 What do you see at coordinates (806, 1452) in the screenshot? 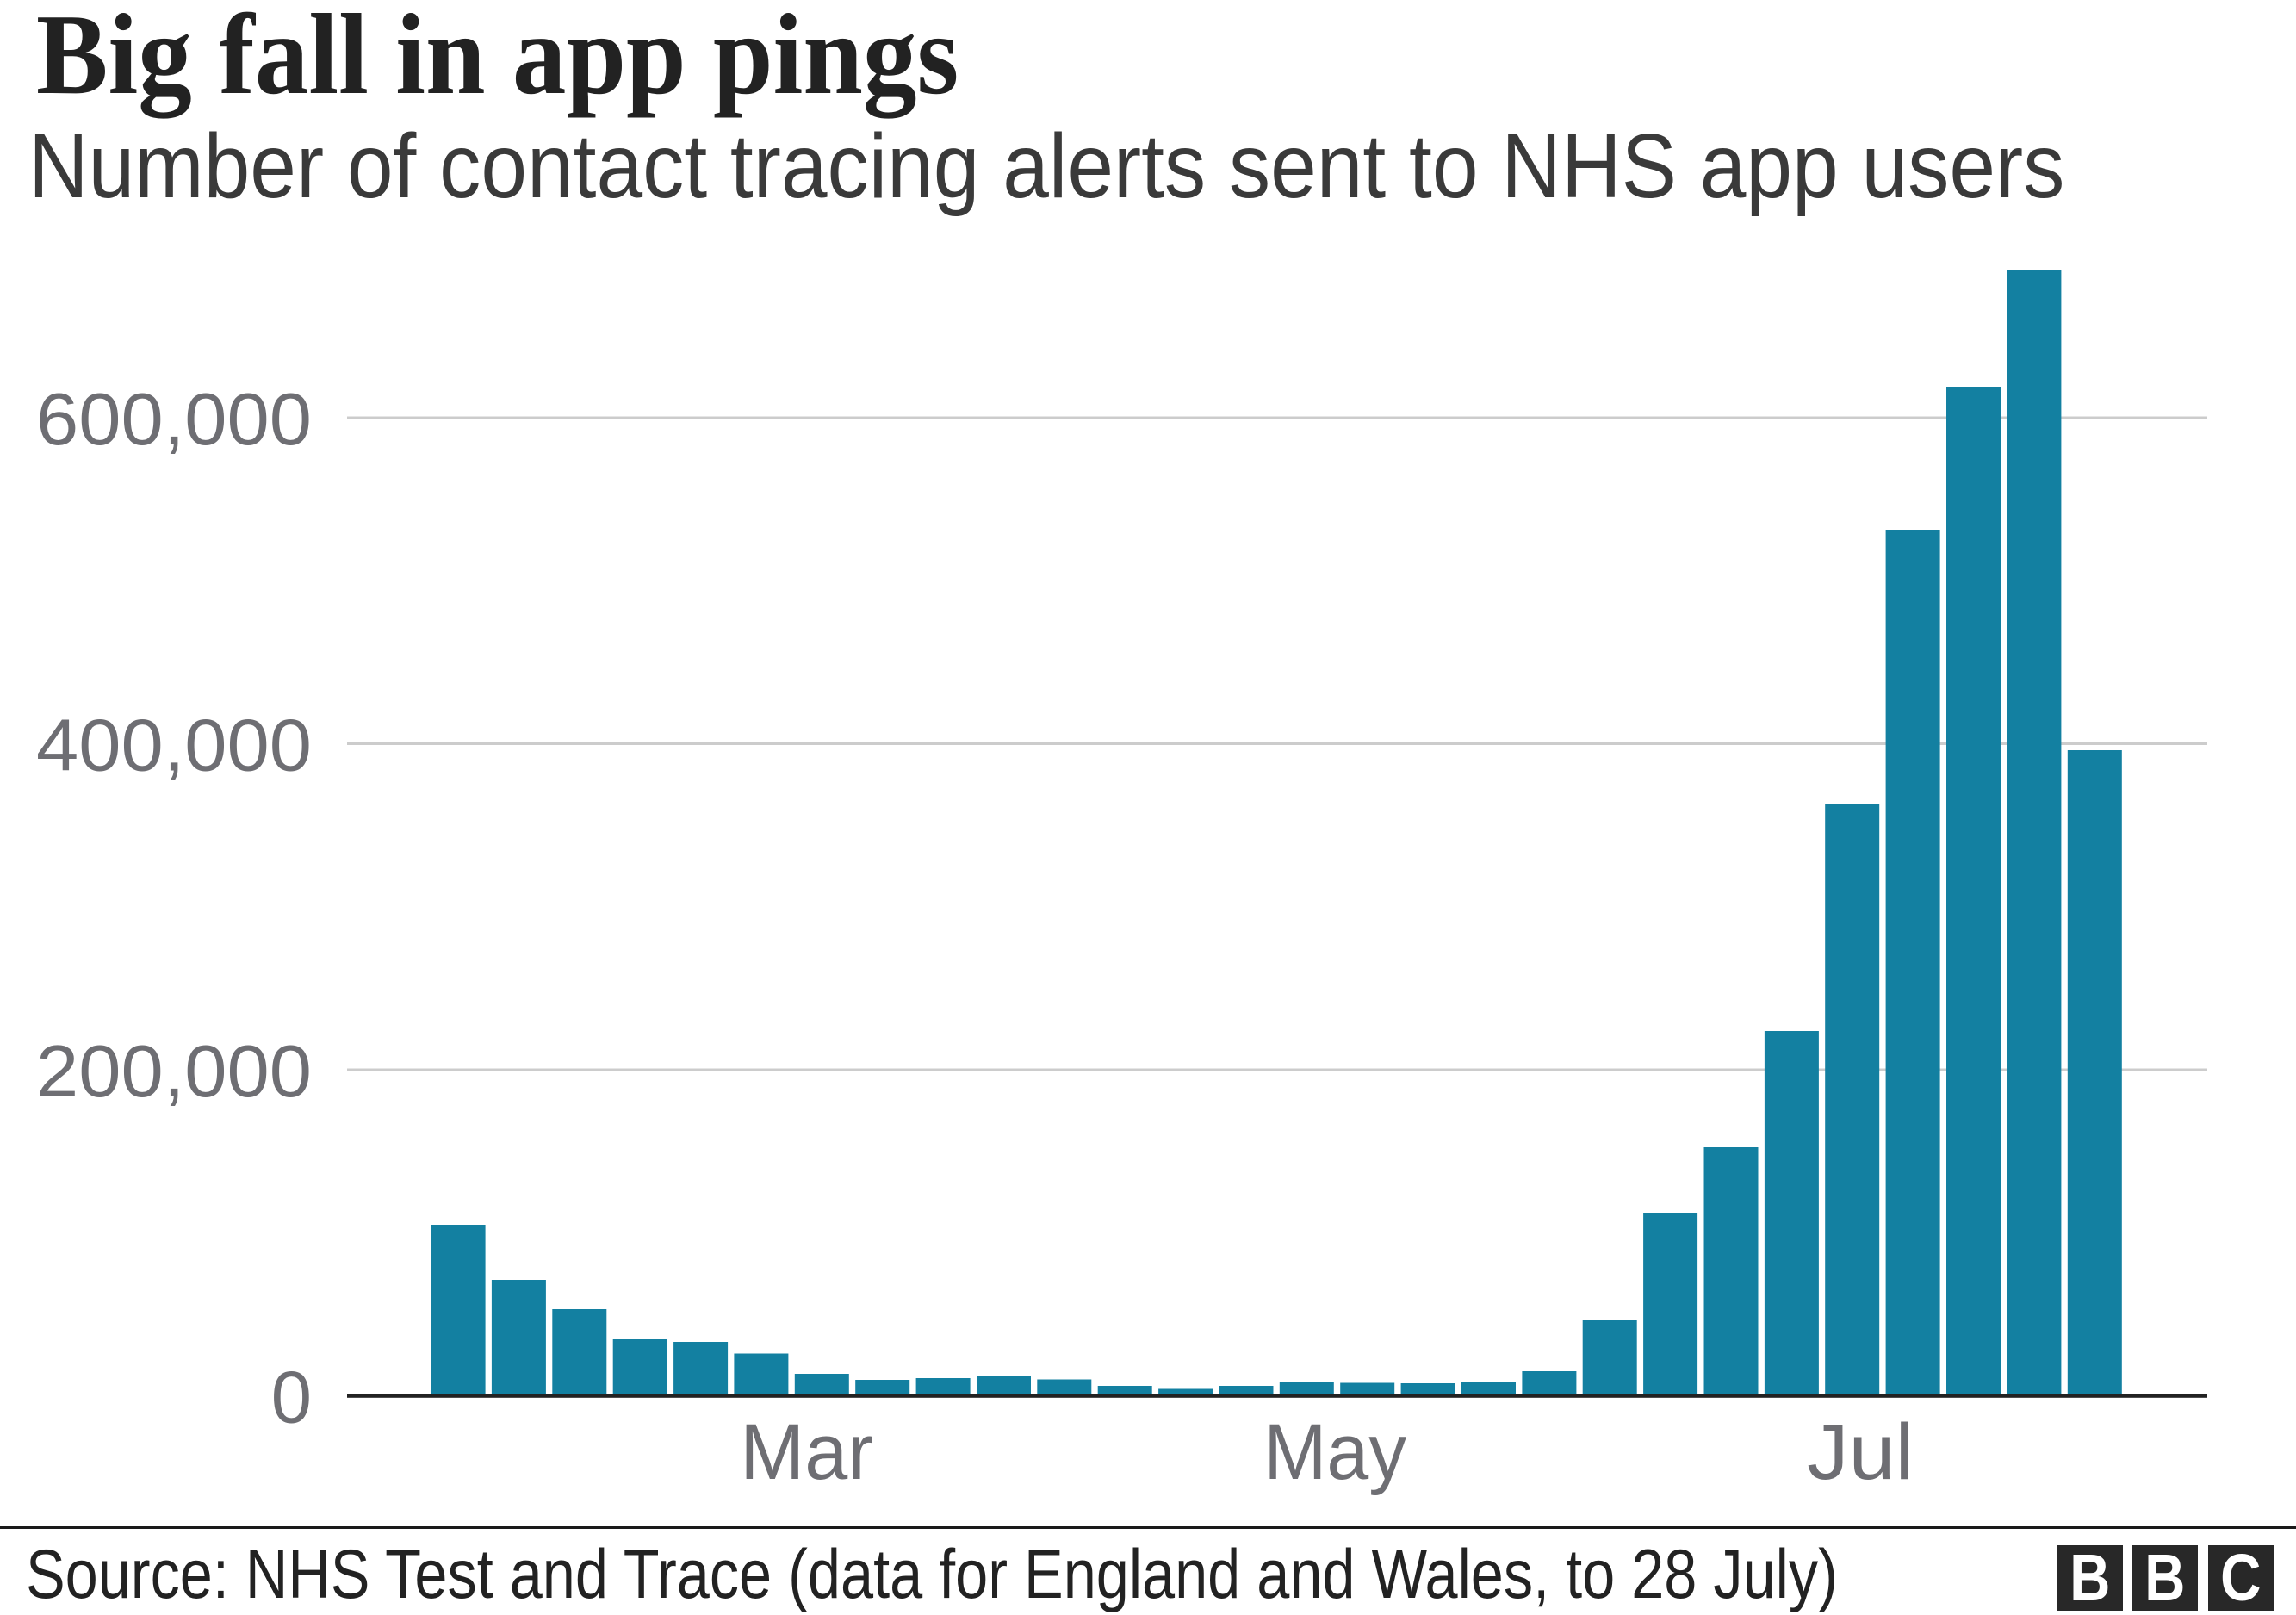
I see `svg-text: Mar` at bounding box center [806, 1452].